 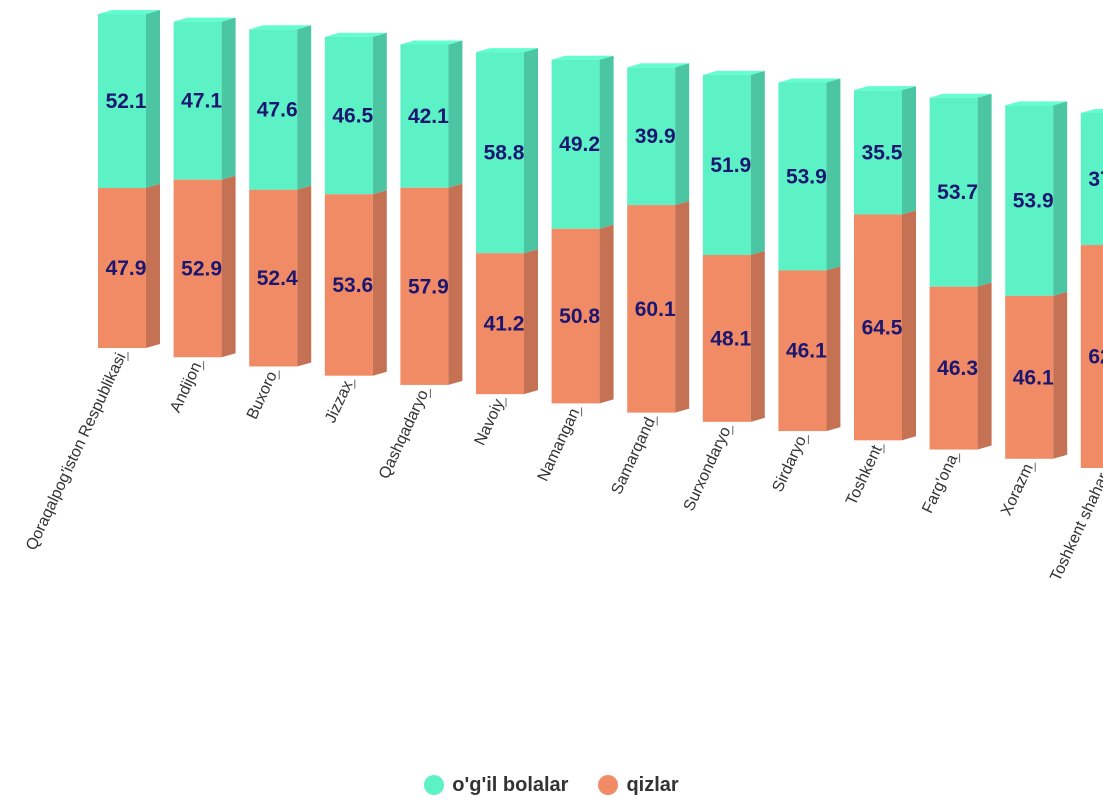 What do you see at coordinates (655, 309) in the screenshot?
I see `value-label-girls-7: 60.1` at bounding box center [655, 309].